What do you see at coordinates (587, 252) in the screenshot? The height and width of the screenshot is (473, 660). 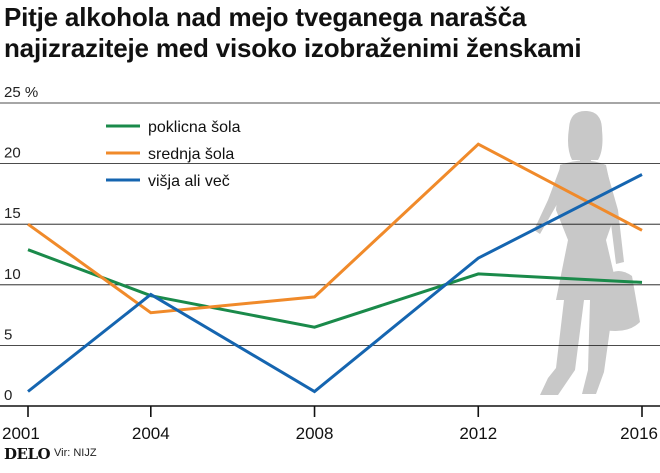 I see `woman-silhouette-icon` at bounding box center [587, 252].